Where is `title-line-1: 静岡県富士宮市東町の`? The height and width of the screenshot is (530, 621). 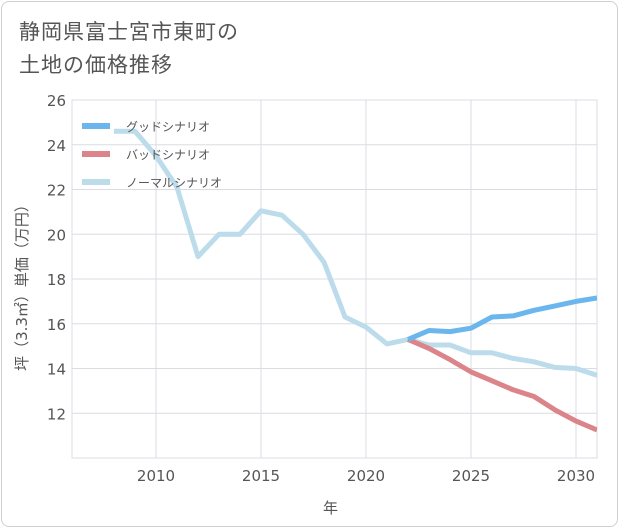 title-line-1: 静岡県富士宮市東町の is located at coordinates (129, 32).